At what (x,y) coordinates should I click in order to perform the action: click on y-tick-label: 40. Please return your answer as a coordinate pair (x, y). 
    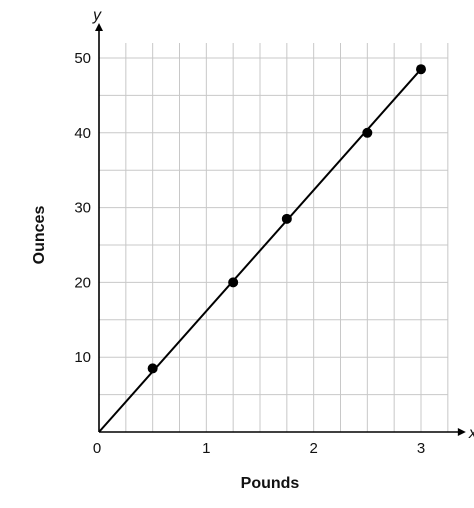
    Looking at the image, I should click on (82, 133).